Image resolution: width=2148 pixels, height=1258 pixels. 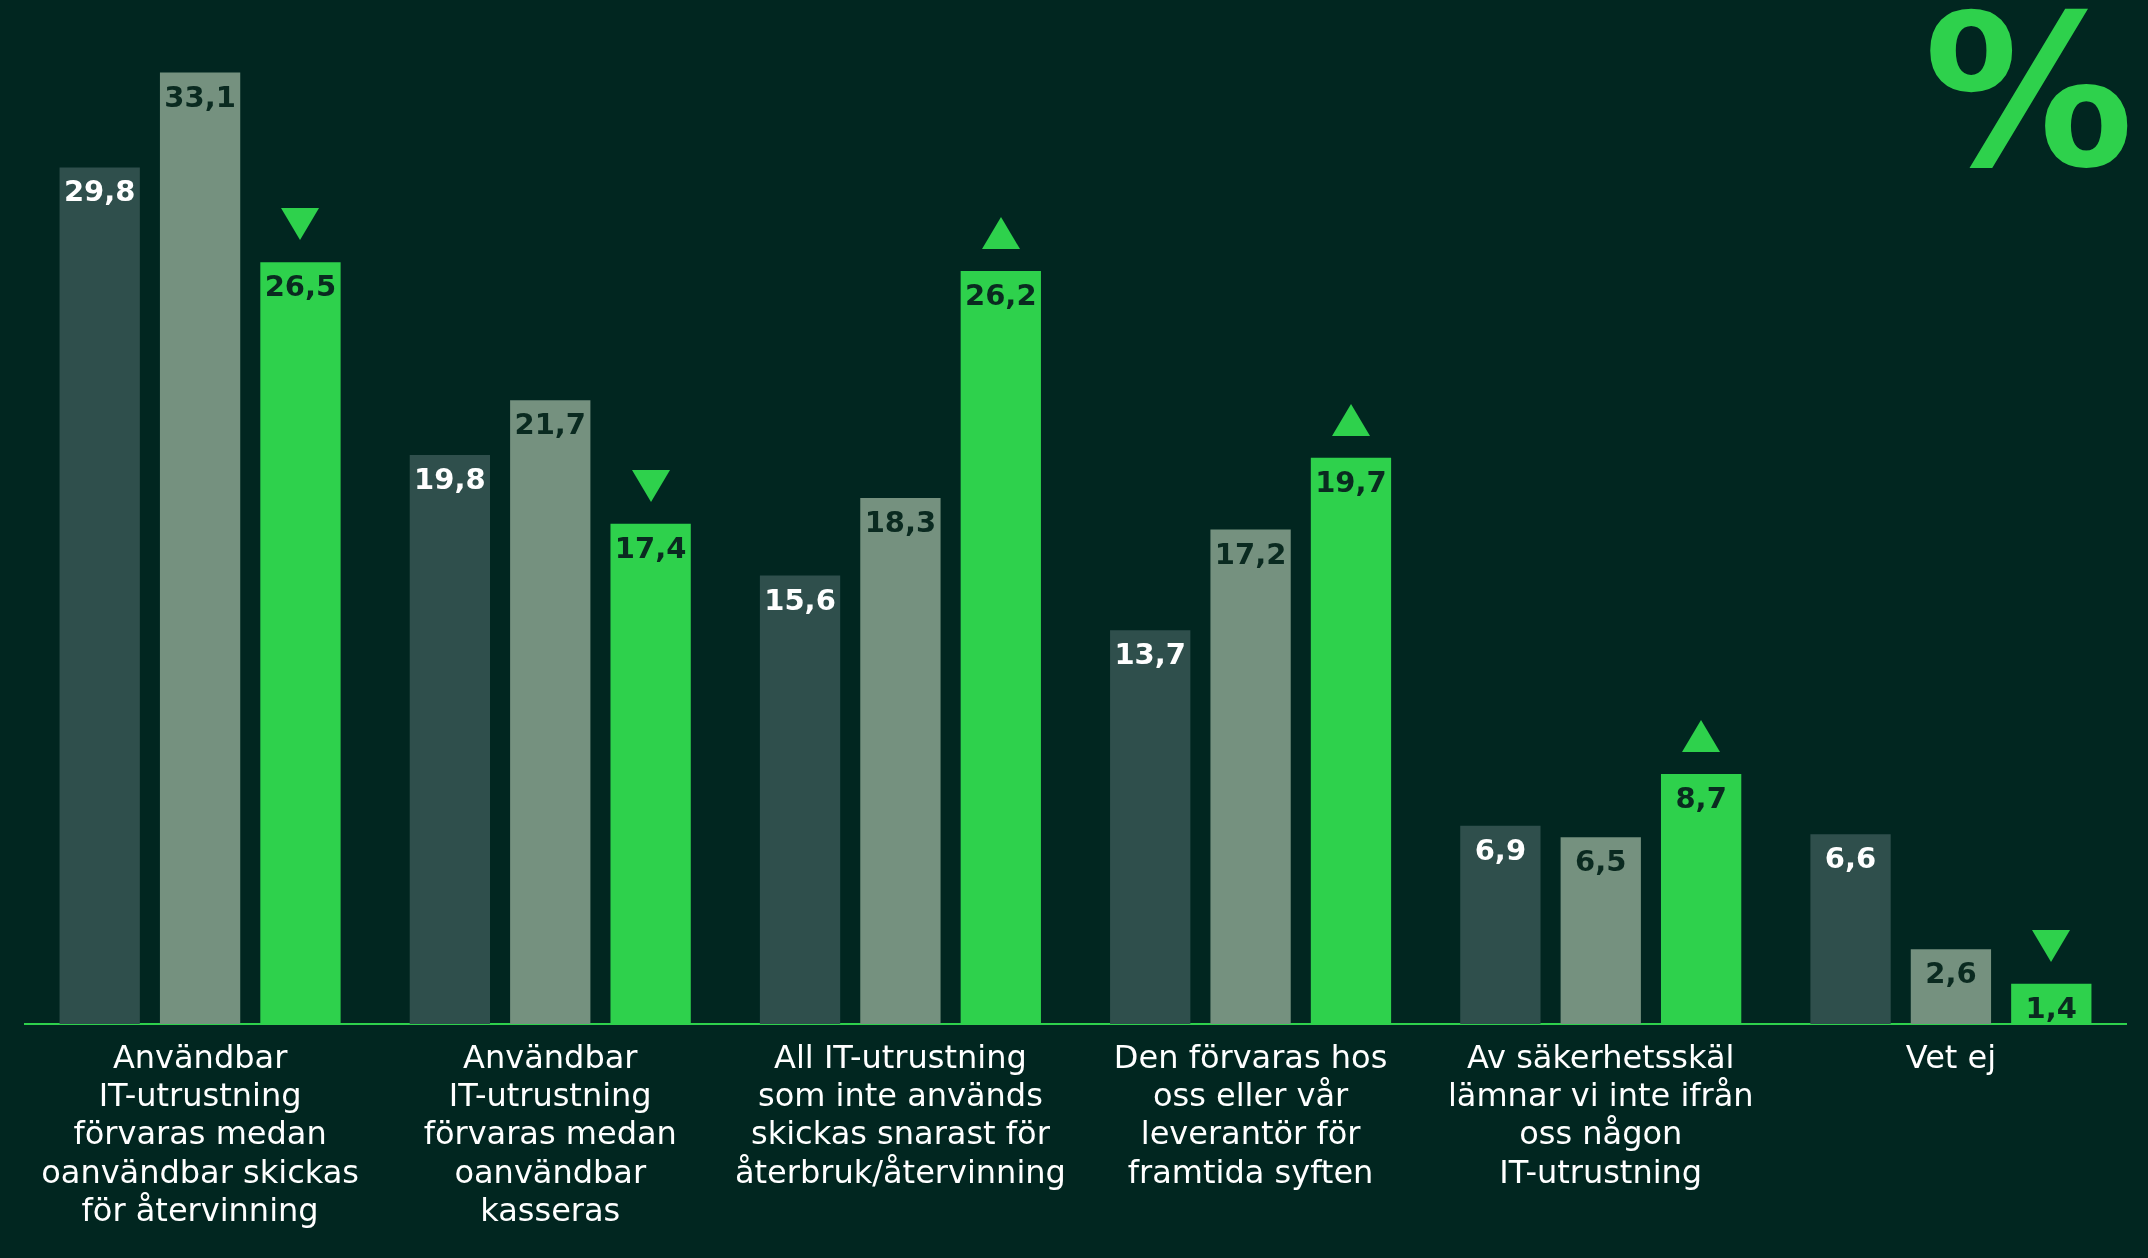 I want to click on x-tick-label: Den förvaras hos oss eller vår leverantör för framtida syften, so click(x=1250, y=1114).